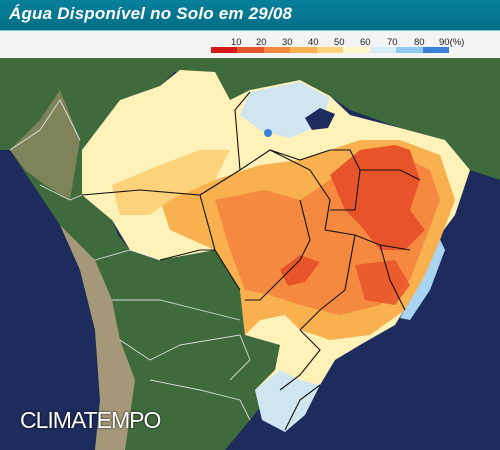  What do you see at coordinates (300, 270) in the screenshot?
I see `extreme-dry-center` at bounding box center [300, 270].